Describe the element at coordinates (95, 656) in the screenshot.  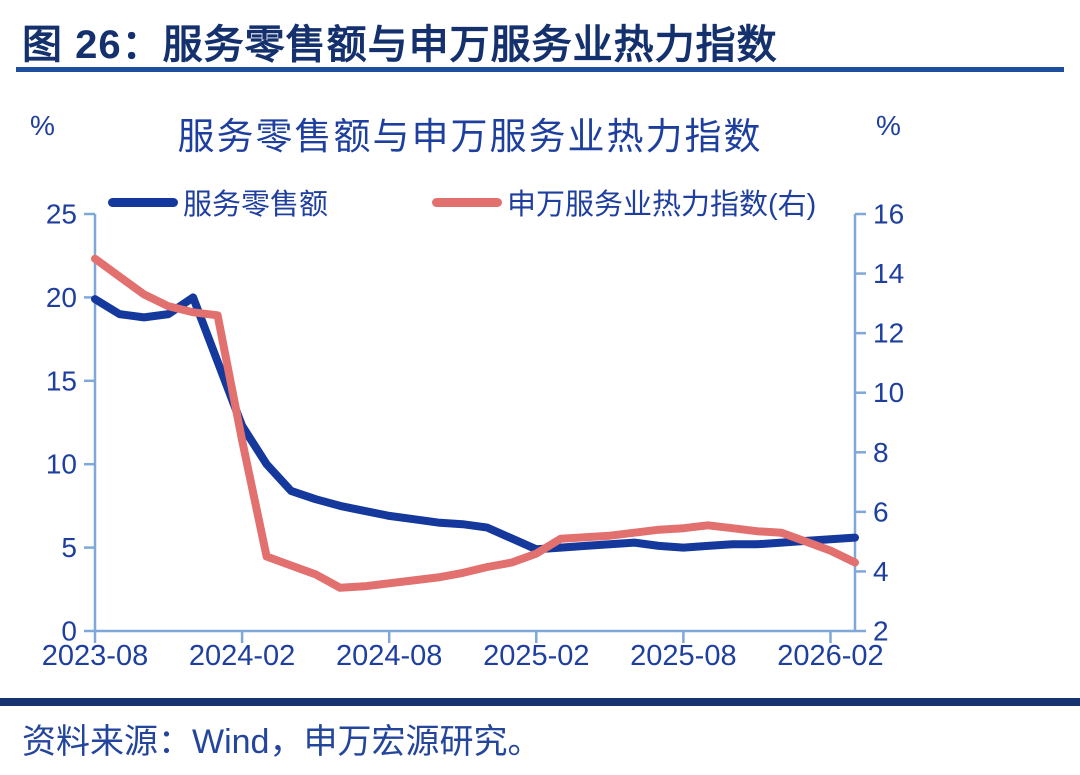
I see `x-axis-tick-label: 2023-08` at that location.